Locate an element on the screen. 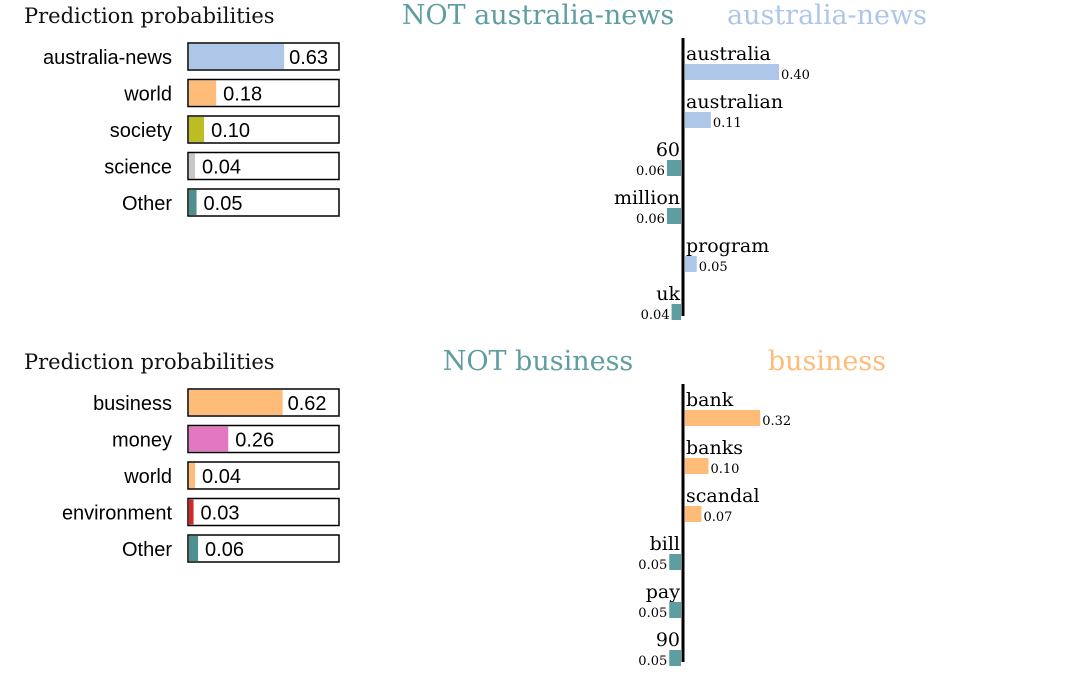  feature-weight-label: 0.10 is located at coordinates (725, 469).